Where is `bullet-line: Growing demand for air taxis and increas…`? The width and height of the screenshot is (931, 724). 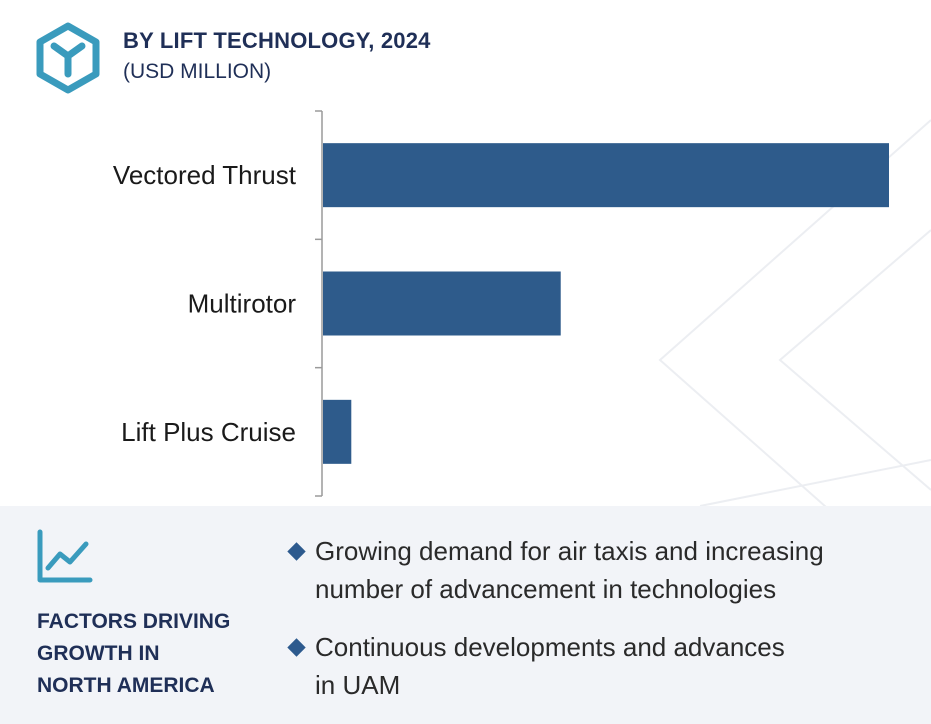
bullet-line: Growing demand for air taxis and increas… is located at coordinates (569, 551).